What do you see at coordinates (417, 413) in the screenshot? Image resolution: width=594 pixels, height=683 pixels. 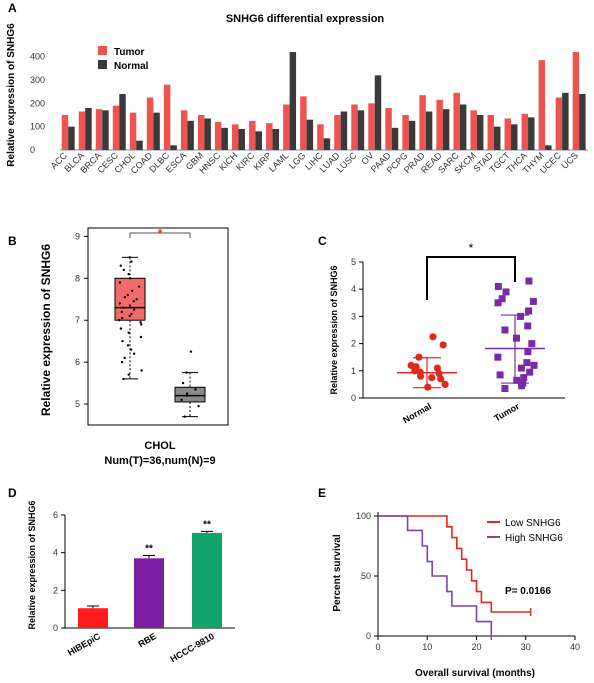 I see `panel-c-xtick-label: Normal` at bounding box center [417, 413].